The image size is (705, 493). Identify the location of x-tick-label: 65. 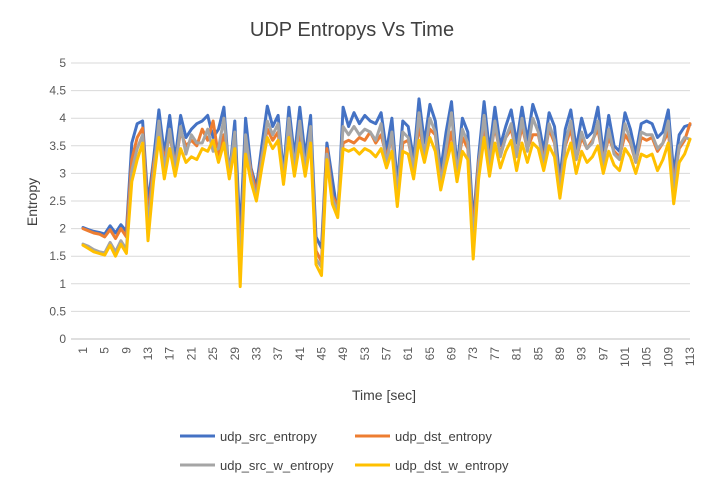
(430, 354).